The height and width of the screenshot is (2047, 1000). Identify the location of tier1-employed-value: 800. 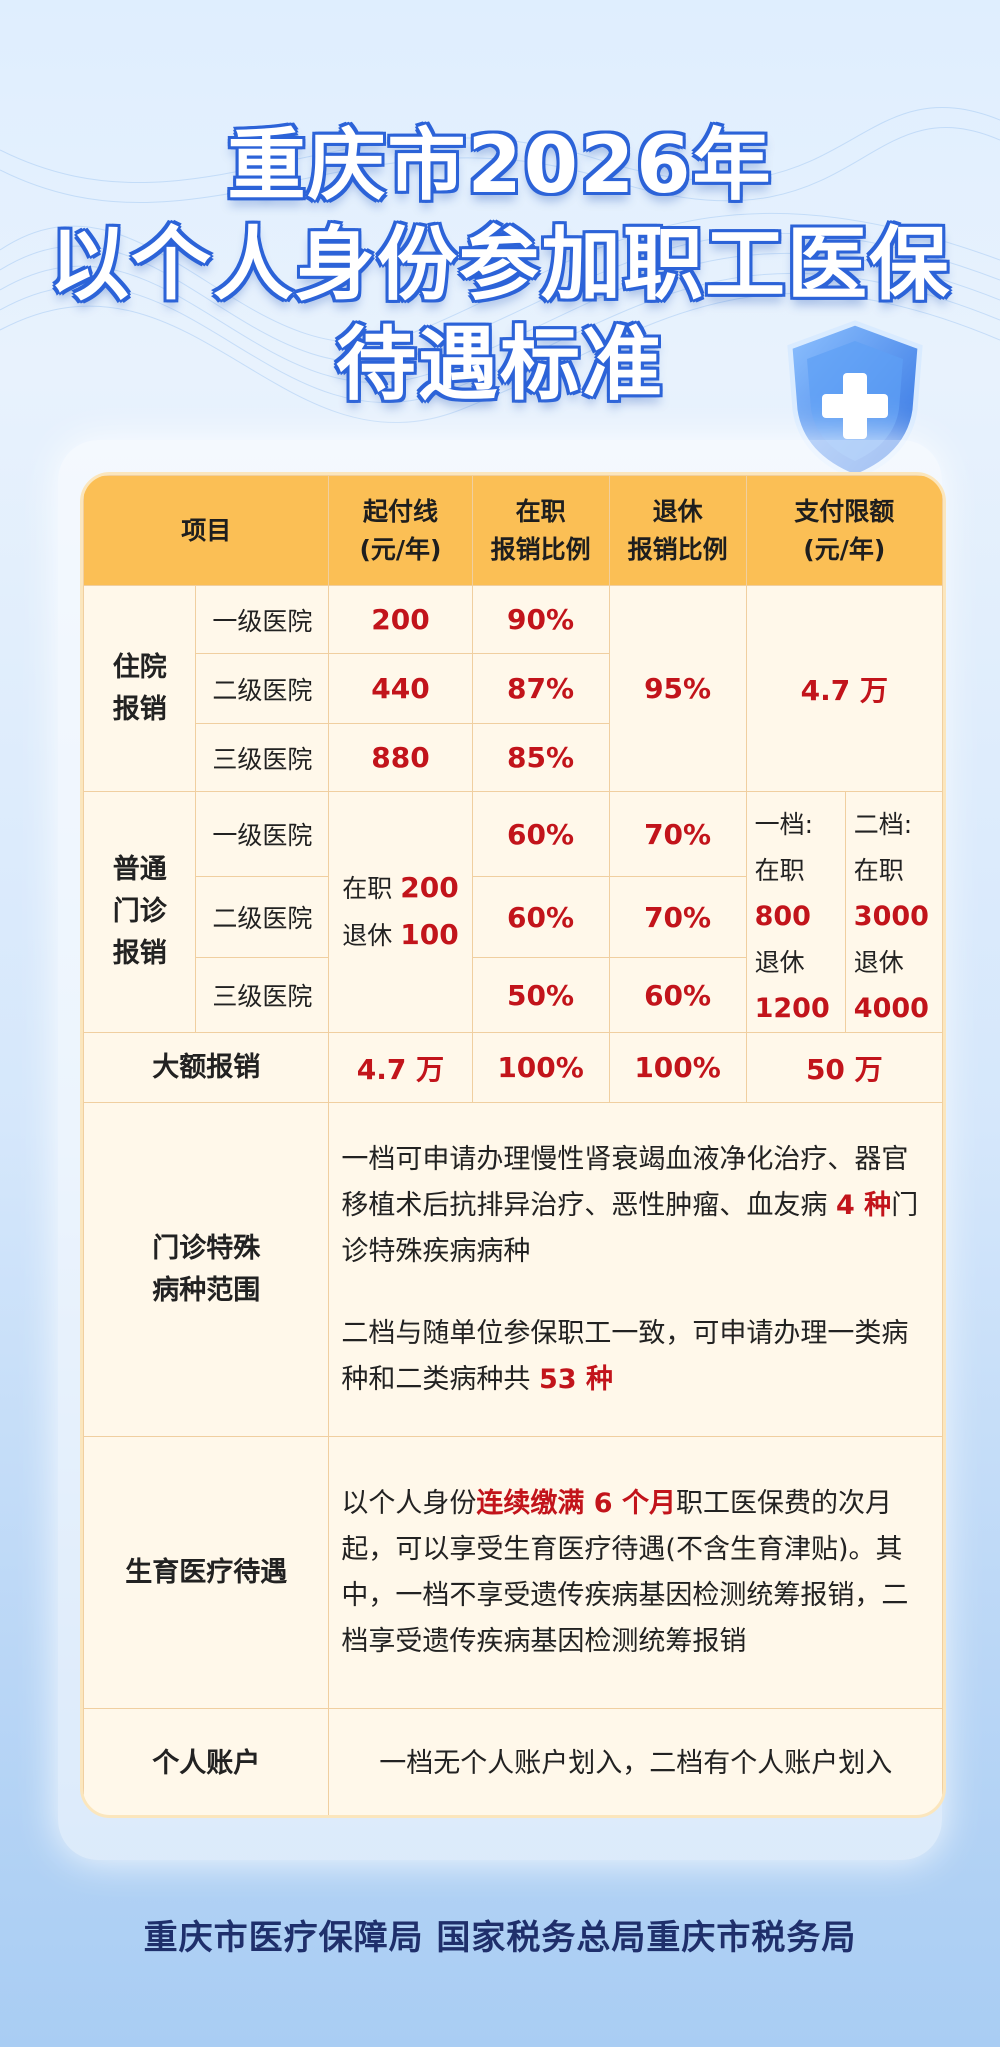
(782, 916).